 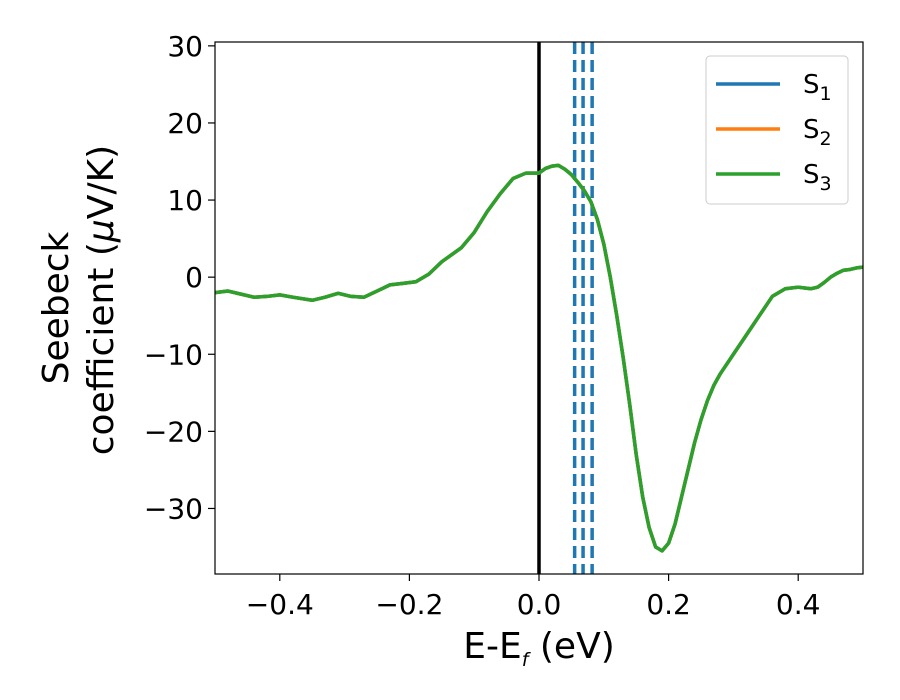 I want to click on reference-lines, so click(x=565, y=308).